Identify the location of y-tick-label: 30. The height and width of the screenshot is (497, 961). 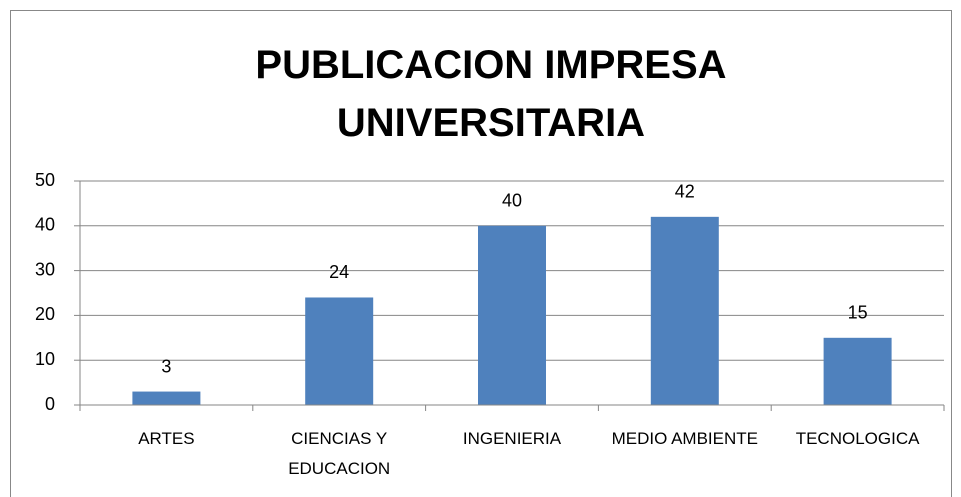
(45, 269).